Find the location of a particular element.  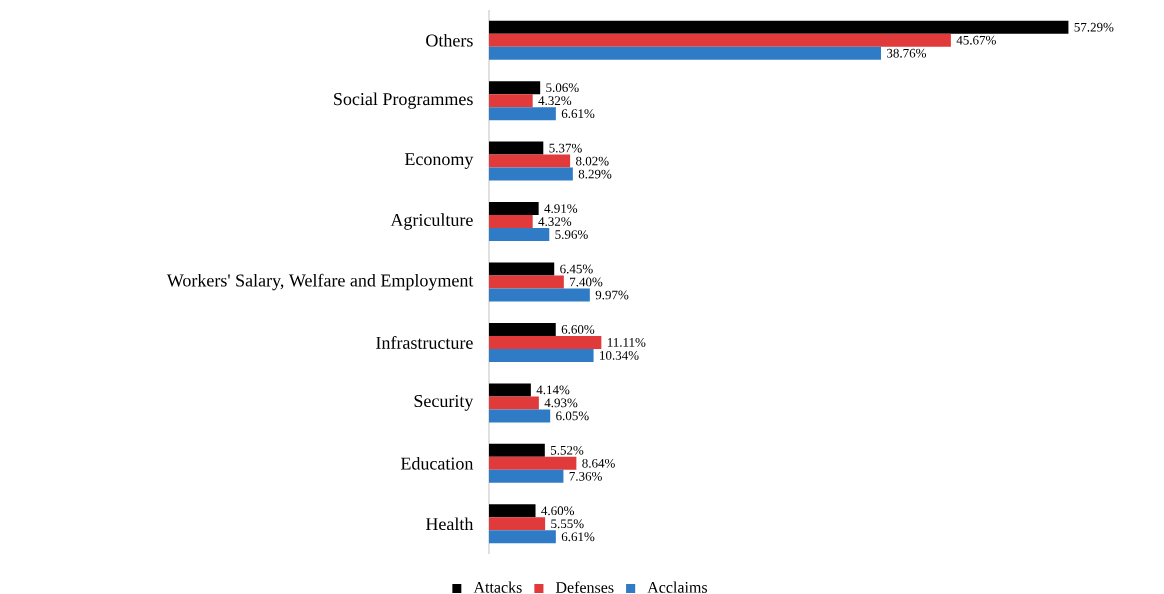

data-label: 57.29% is located at coordinates (1094, 27).